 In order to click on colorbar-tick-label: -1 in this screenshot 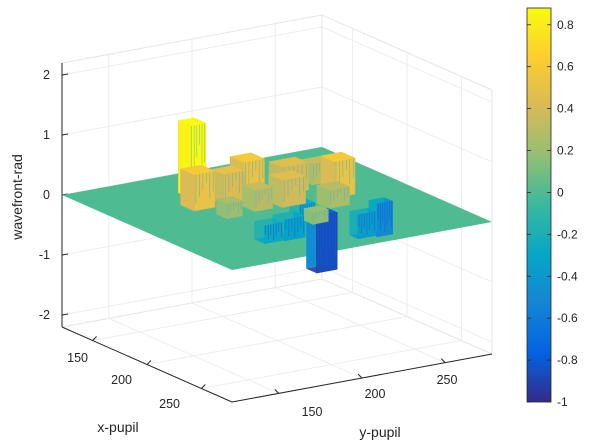, I will do `click(562, 402)`.